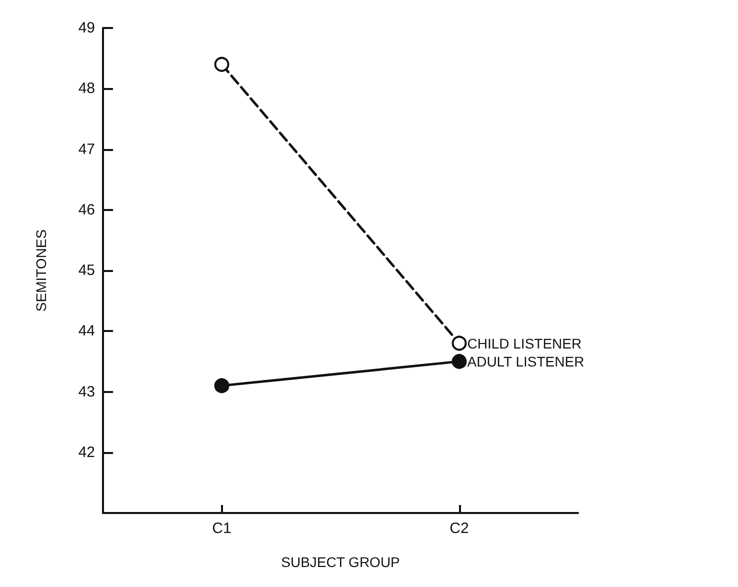 Image resolution: width=738 pixels, height=587 pixels. I want to click on x-tick-label: C2, so click(459, 528).